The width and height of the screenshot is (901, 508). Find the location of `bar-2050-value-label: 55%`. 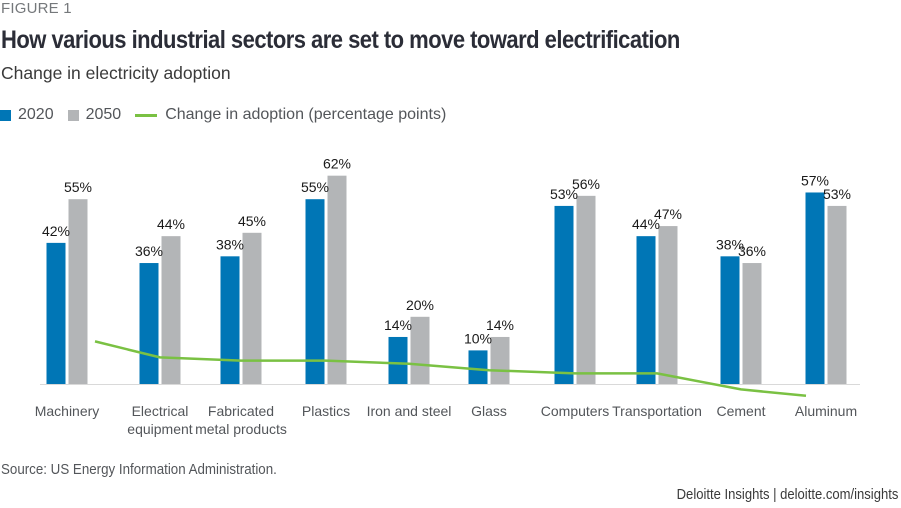

bar-2050-value-label: 55% is located at coordinates (78, 187).